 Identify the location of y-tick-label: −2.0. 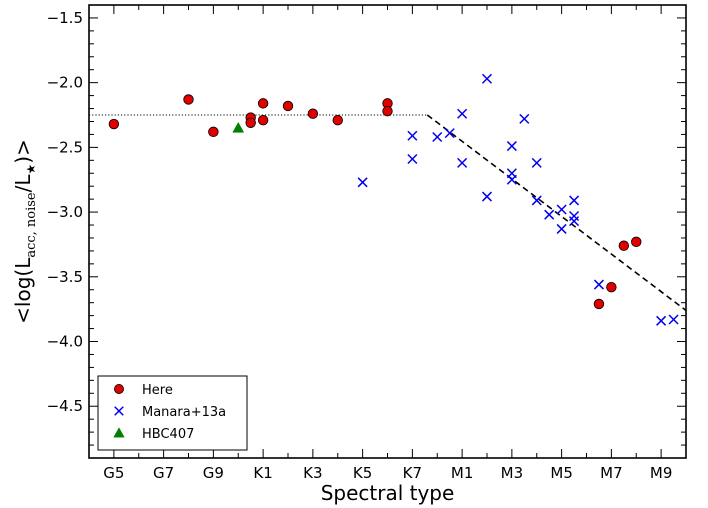
(65, 83).